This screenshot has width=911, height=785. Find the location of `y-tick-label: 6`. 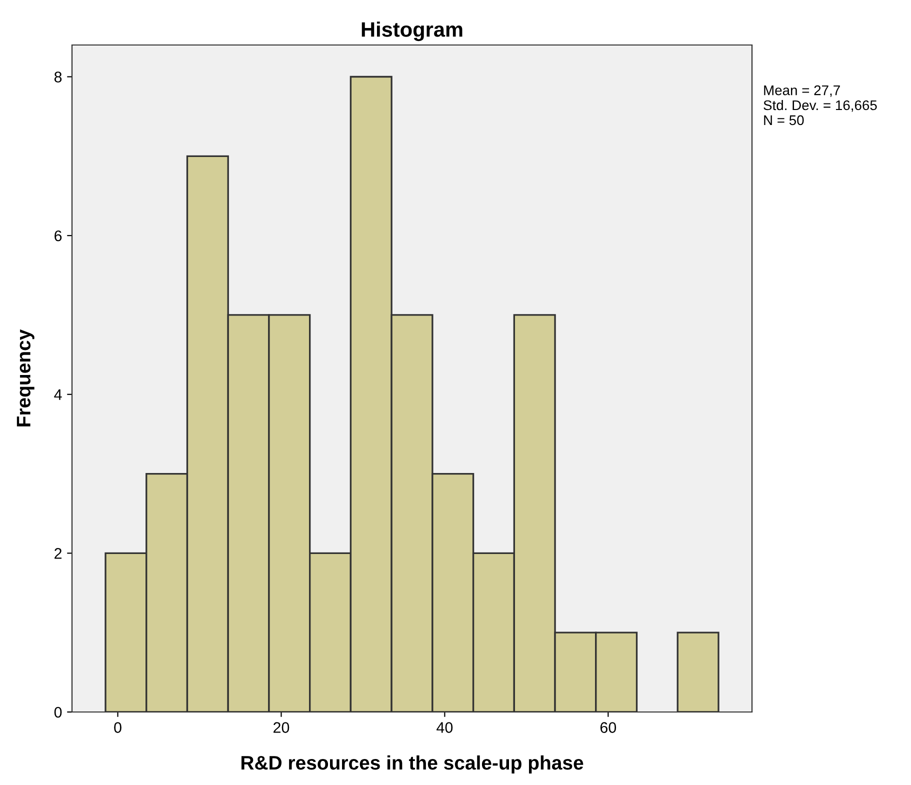

y-tick-label: 6 is located at coordinates (58, 236).